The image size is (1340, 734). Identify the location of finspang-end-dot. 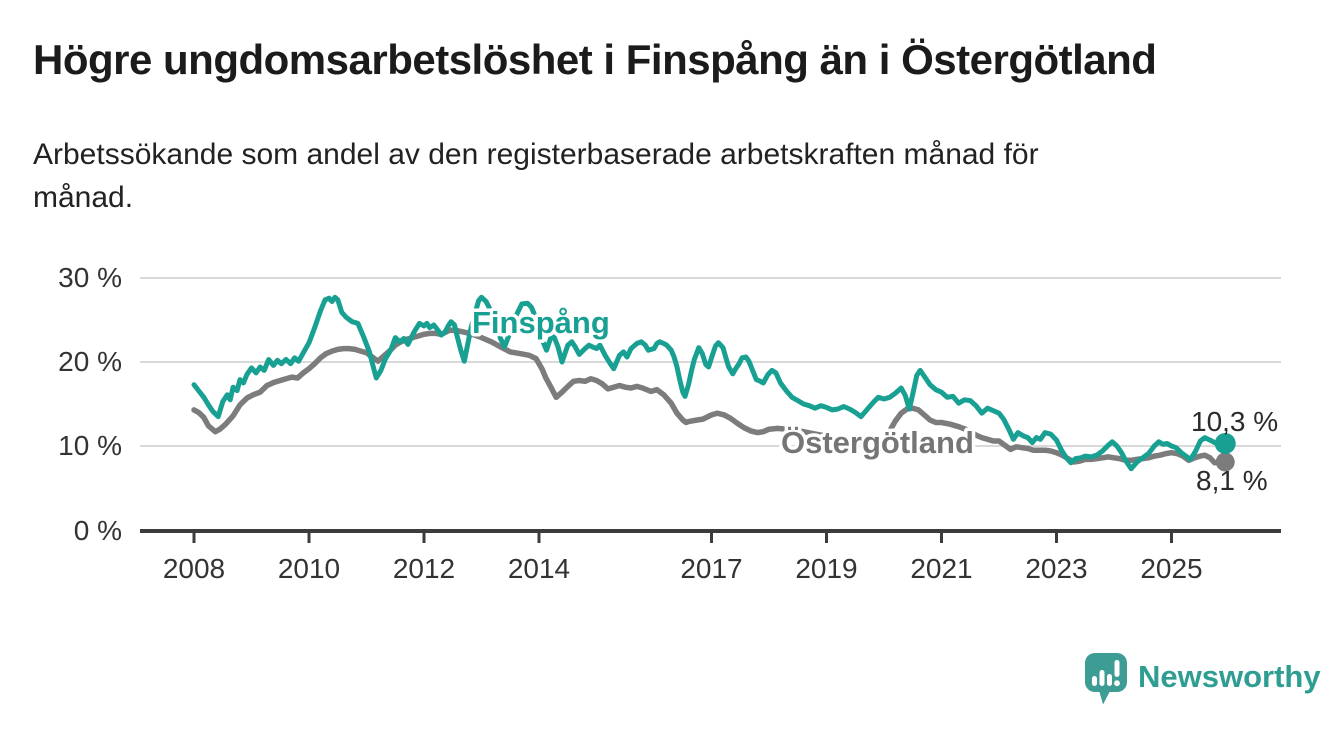
(1225, 443).